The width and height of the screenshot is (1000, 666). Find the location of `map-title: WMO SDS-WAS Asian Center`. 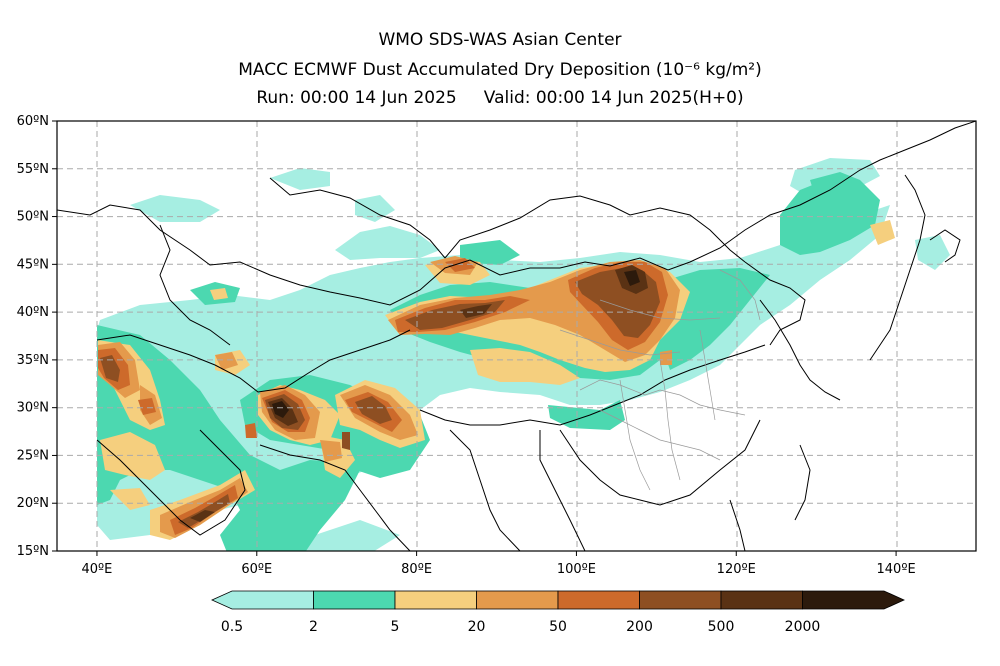

map-title: WMO SDS-WAS Asian Center is located at coordinates (500, 40).